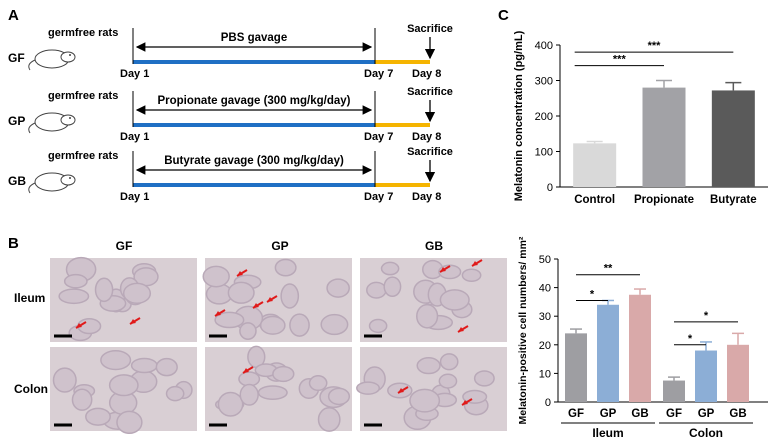 This screenshot has width=775, height=444. Describe the element at coordinates (737, 414) in the screenshot. I see `x-tick-label: GB` at that location.